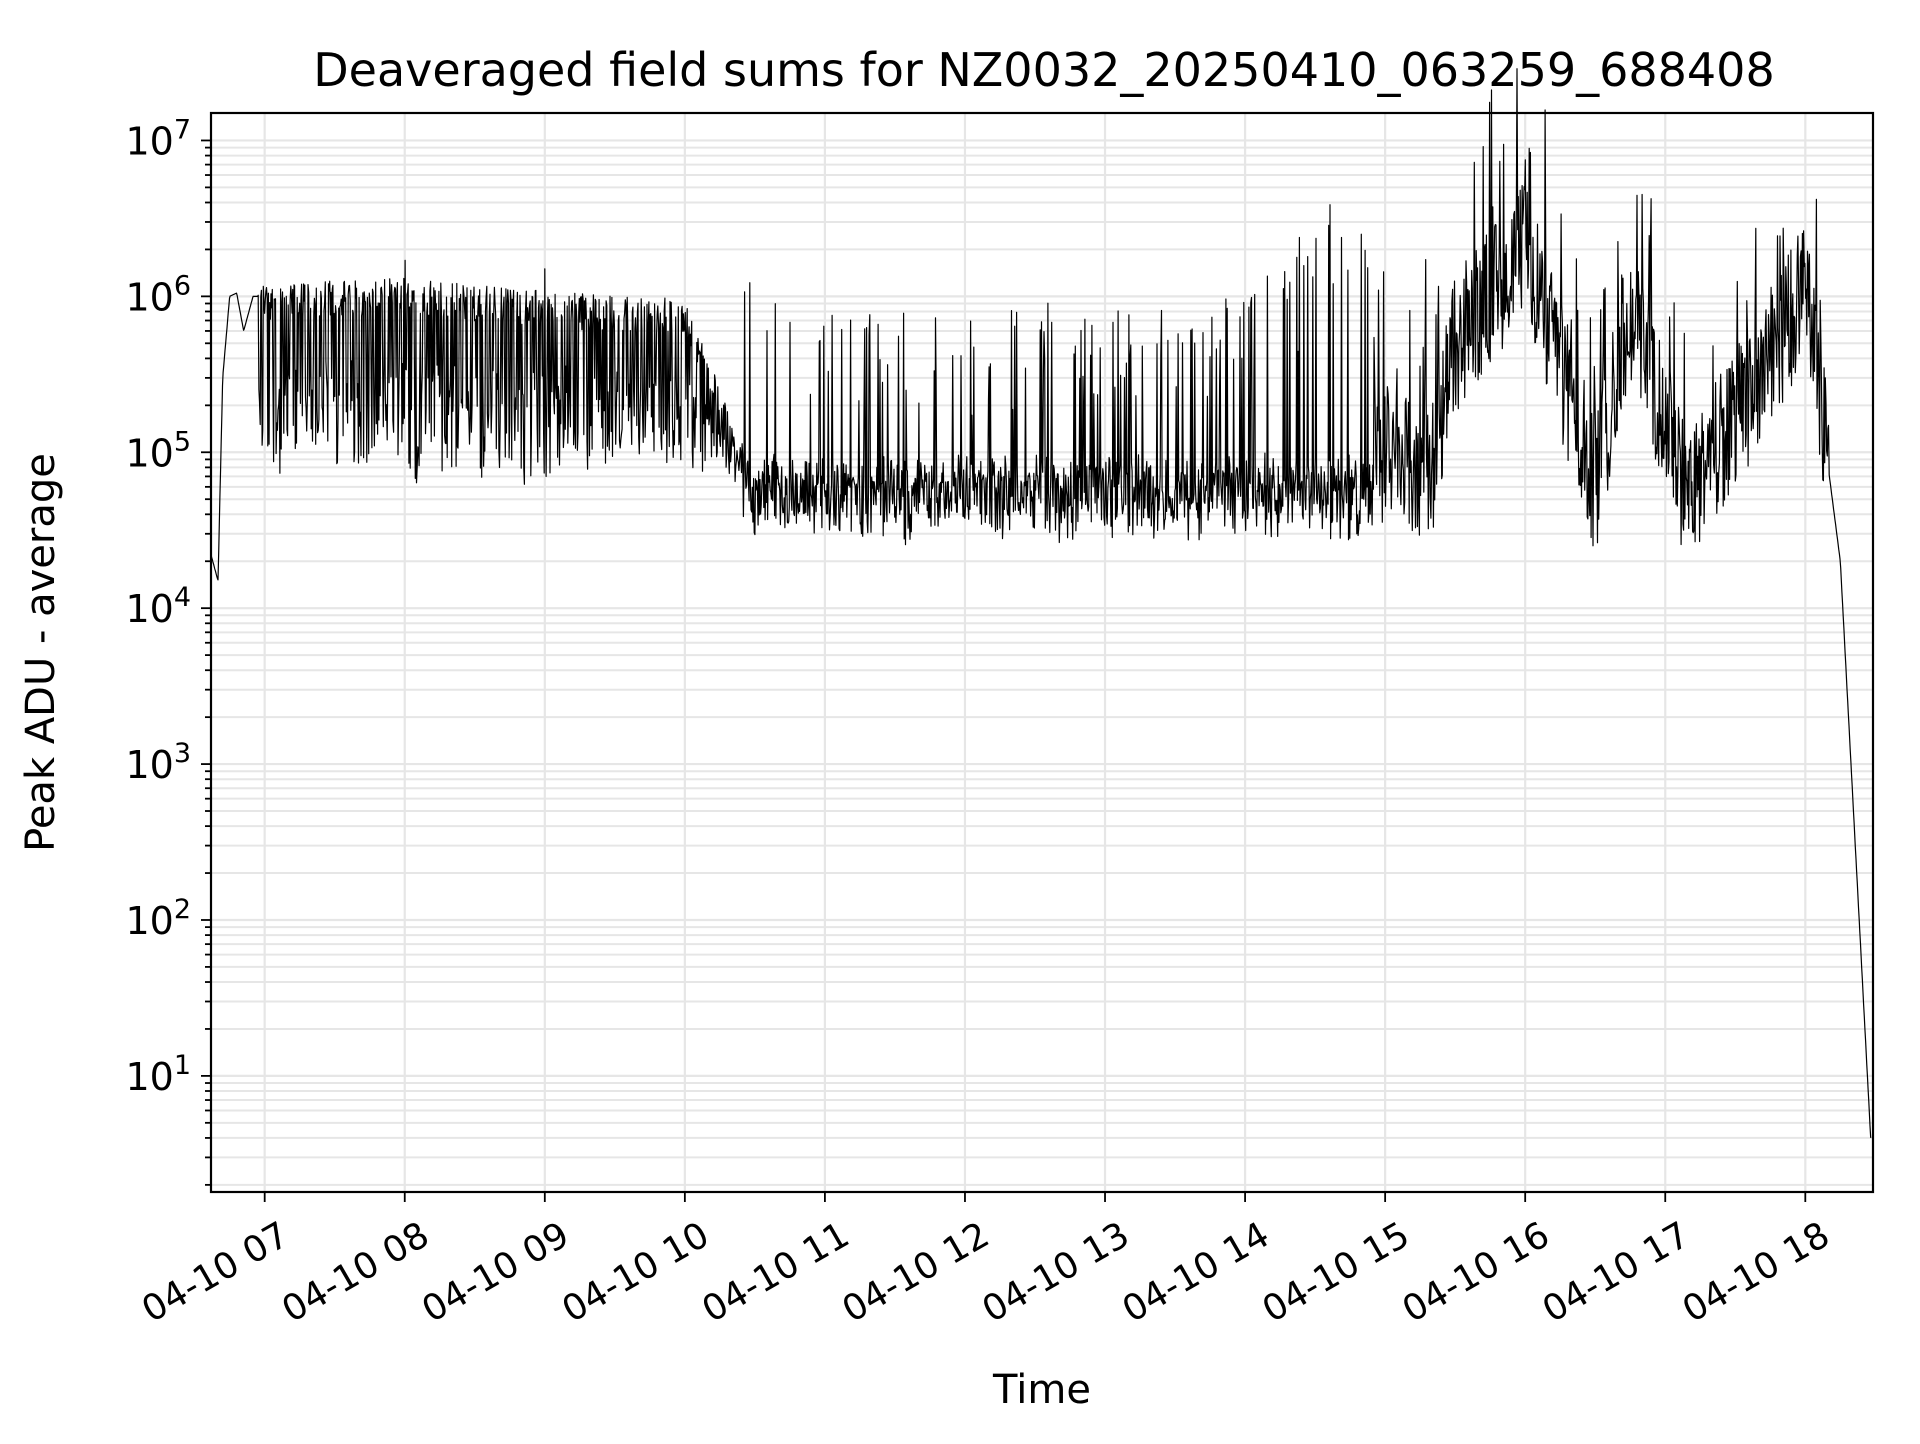 Image resolution: width=1920 pixels, height=1444 pixels. Describe the element at coordinates (168, 650) in the screenshot. I see `y-axis: 101 102 103 104 105 106 107` at that location.